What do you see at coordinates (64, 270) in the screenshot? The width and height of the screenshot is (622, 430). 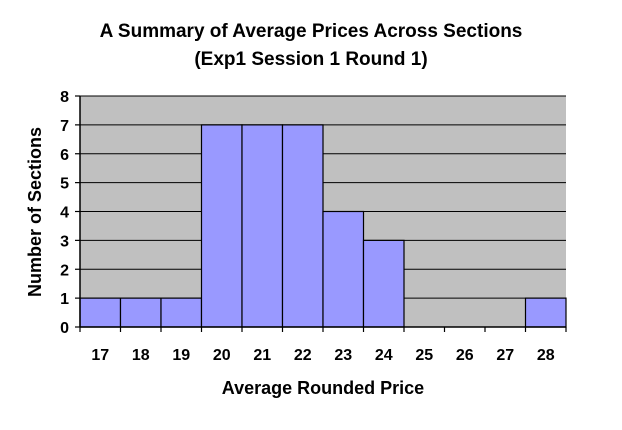 I see `y-tick-label-2: 2` at bounding box center [64, 270].